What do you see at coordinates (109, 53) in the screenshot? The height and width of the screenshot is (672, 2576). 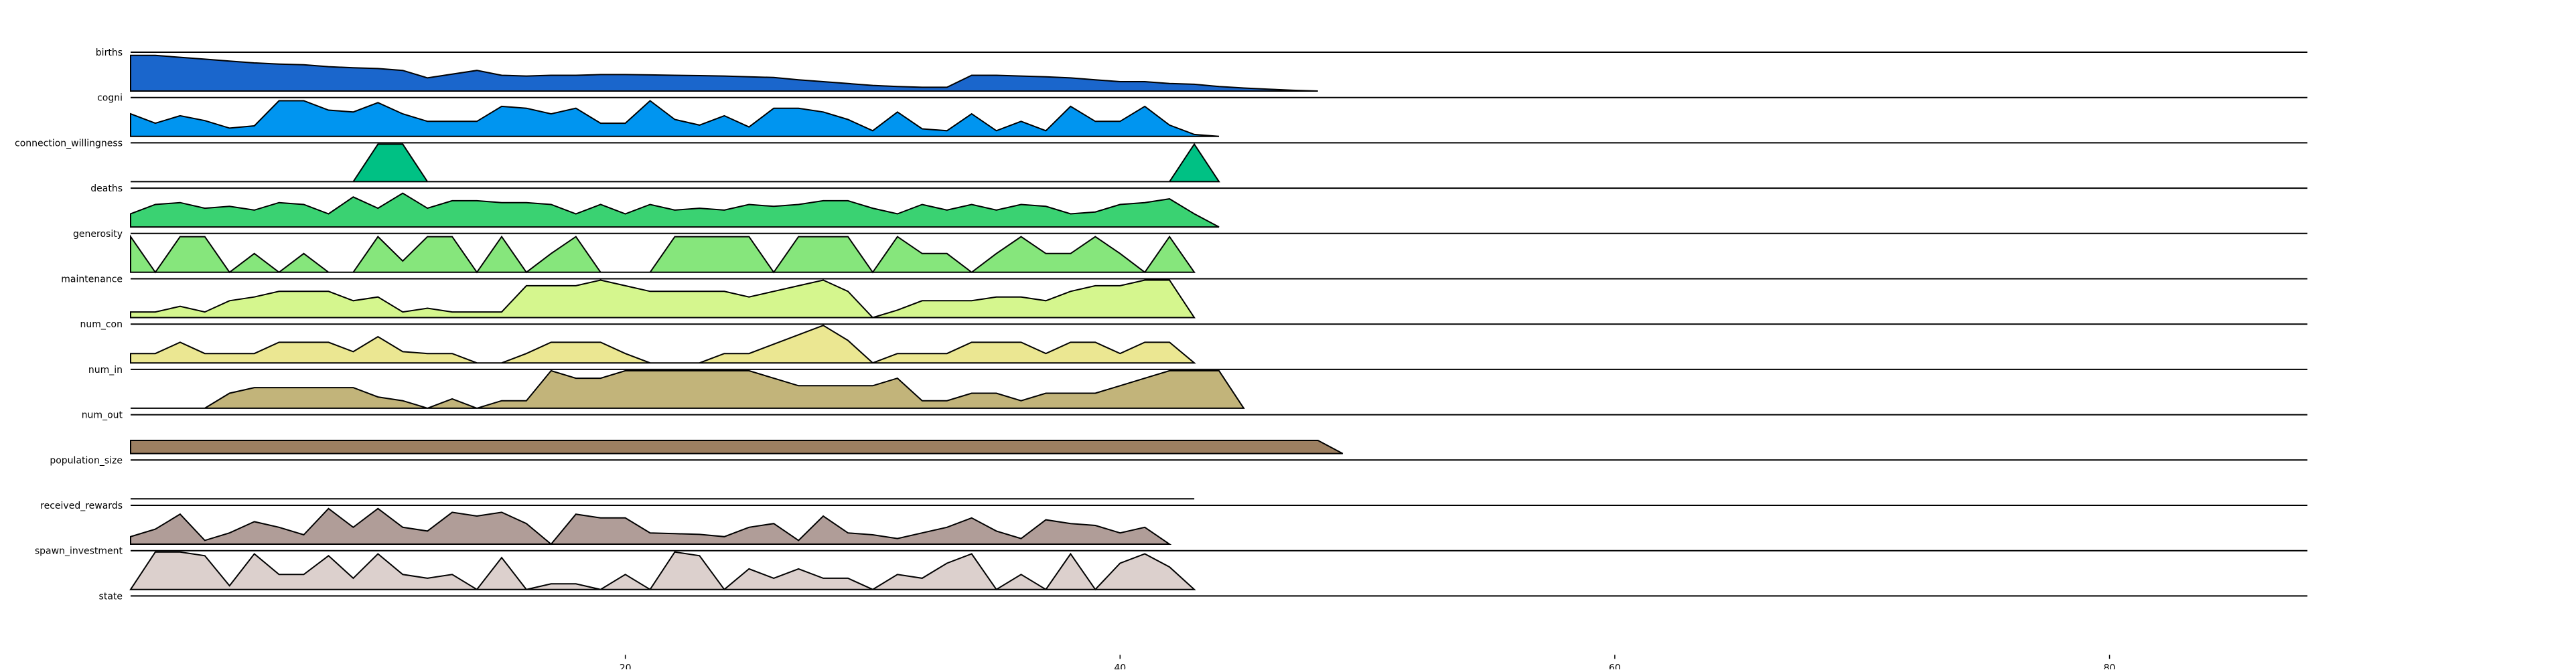 I see `row-label: births` at bounding box center [109, 53].